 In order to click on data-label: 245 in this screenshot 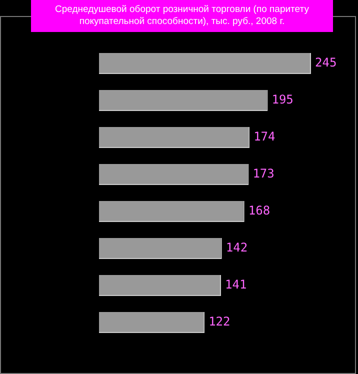, I will do `click(326, 63)`.